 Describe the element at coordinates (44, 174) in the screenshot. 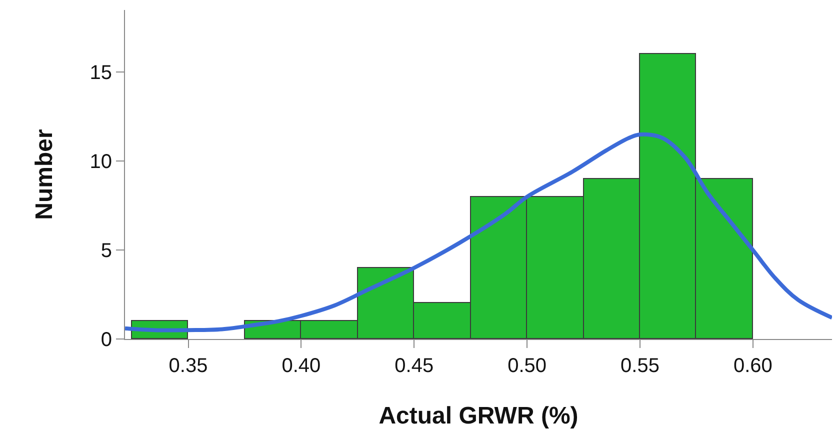

I see `y-axis-title: Number` at that location.